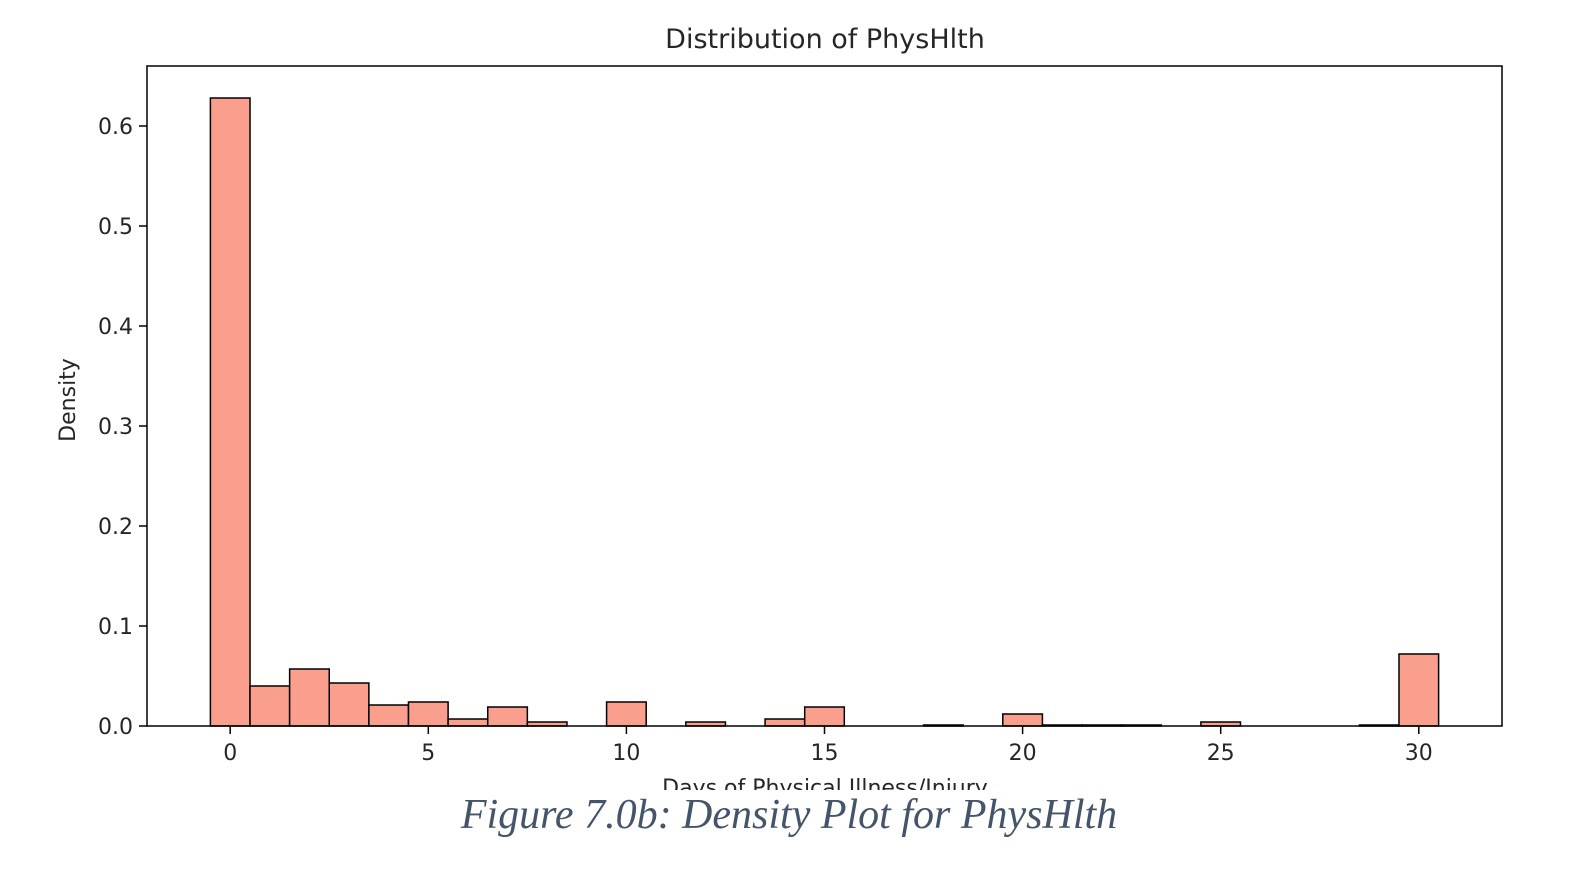 This screenshot has height=870, width=1578. I want to click on x-tick-label: 30, so click(1419, 753).